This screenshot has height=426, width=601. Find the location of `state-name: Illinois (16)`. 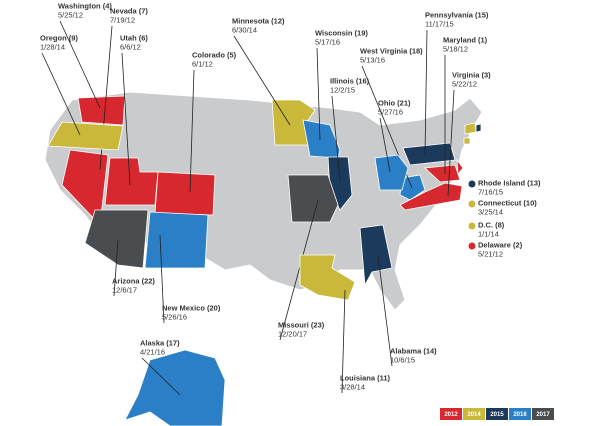

state-name: Illinois (16) is located at coordinates (350, 81).